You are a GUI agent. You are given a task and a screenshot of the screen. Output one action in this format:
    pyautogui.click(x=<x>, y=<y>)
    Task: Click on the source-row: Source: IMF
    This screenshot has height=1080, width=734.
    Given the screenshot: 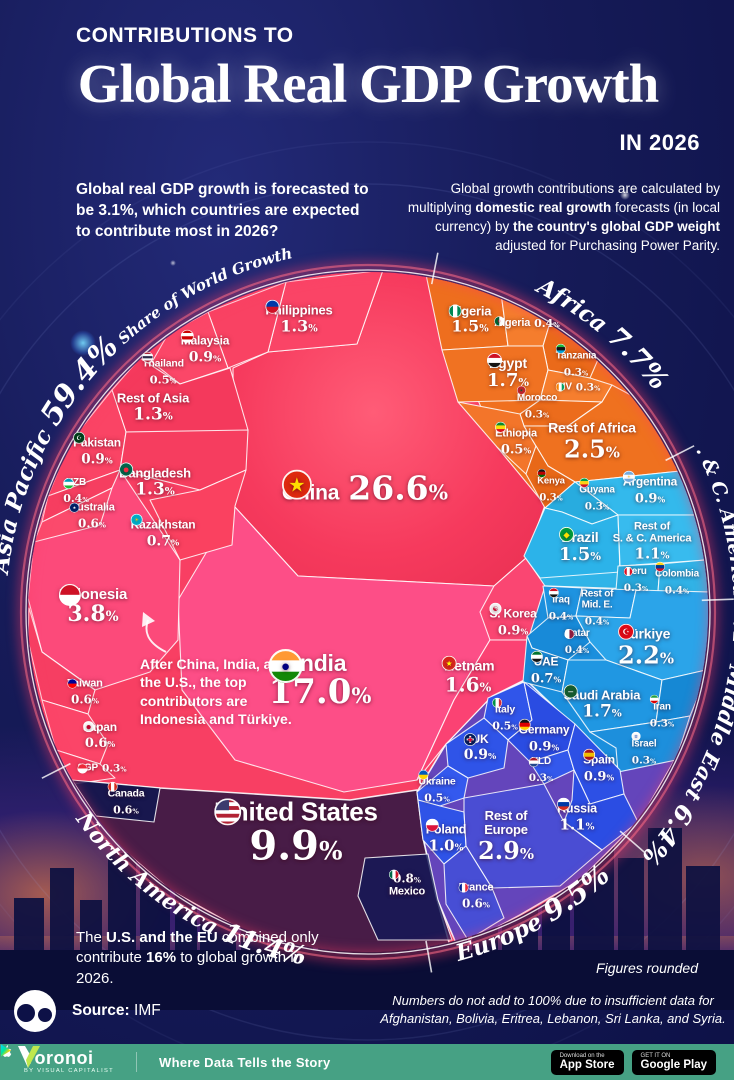 What is the action you would take?
    pyautogui.click(x=87, y=1011)
    